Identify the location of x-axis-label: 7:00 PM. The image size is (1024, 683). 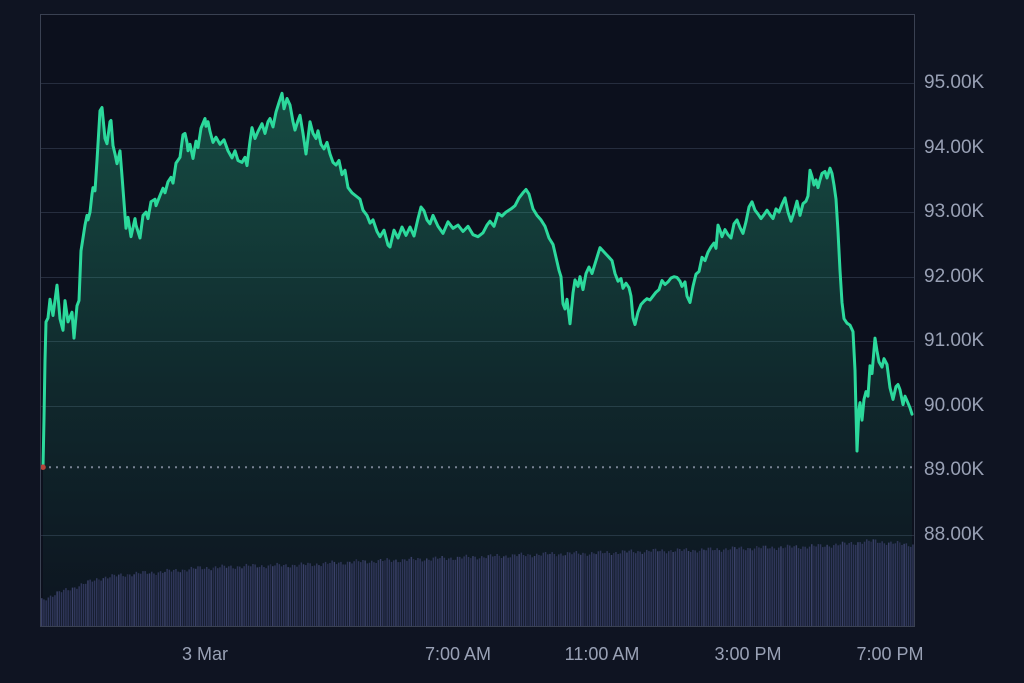
(890, 654).